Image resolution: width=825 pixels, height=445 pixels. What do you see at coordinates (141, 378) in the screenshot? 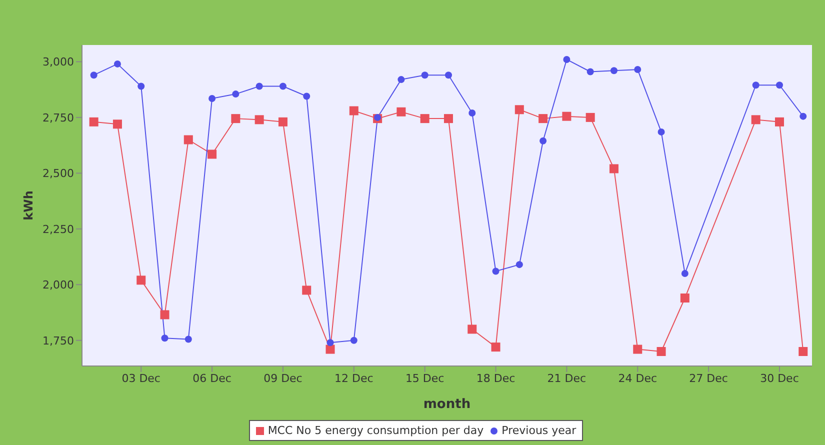
I see `x-tick-label: 03 Dec` at bounding box center [141, 378].